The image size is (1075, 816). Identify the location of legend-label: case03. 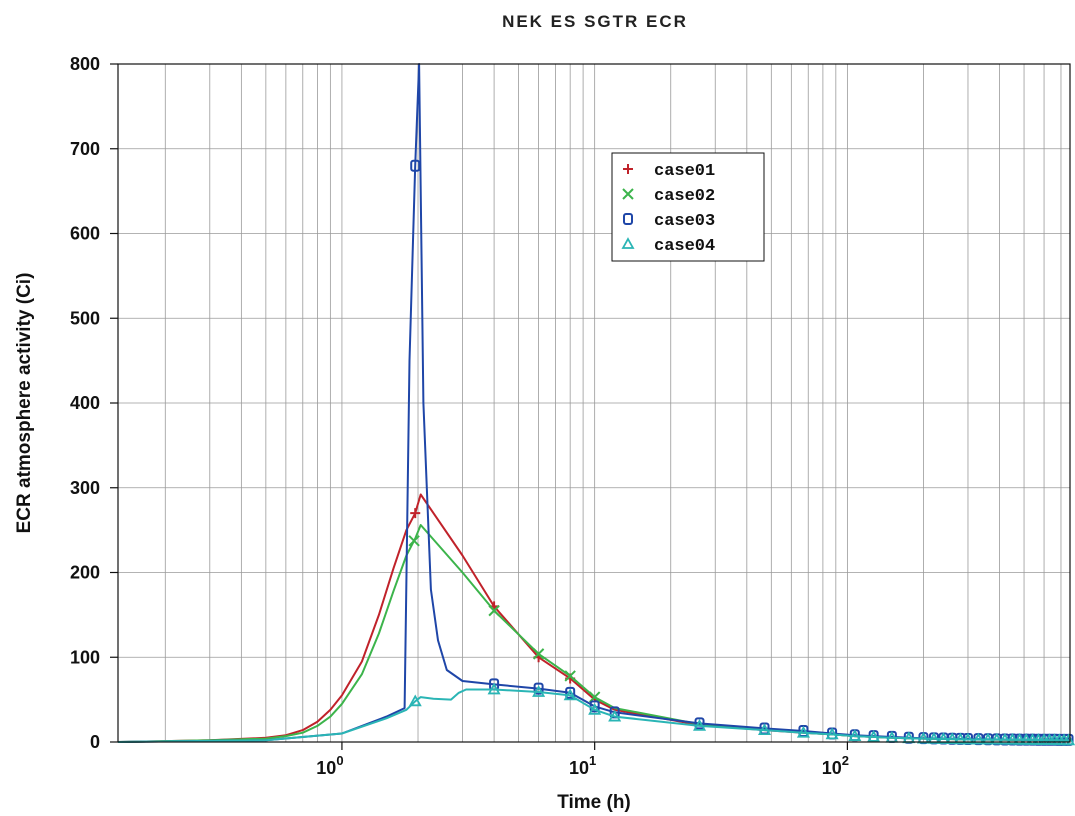
(684, 221).